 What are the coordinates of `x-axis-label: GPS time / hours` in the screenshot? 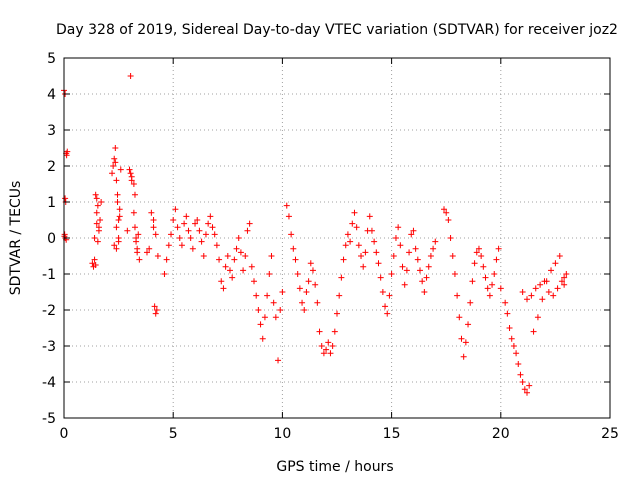 It's located at (334, 467).